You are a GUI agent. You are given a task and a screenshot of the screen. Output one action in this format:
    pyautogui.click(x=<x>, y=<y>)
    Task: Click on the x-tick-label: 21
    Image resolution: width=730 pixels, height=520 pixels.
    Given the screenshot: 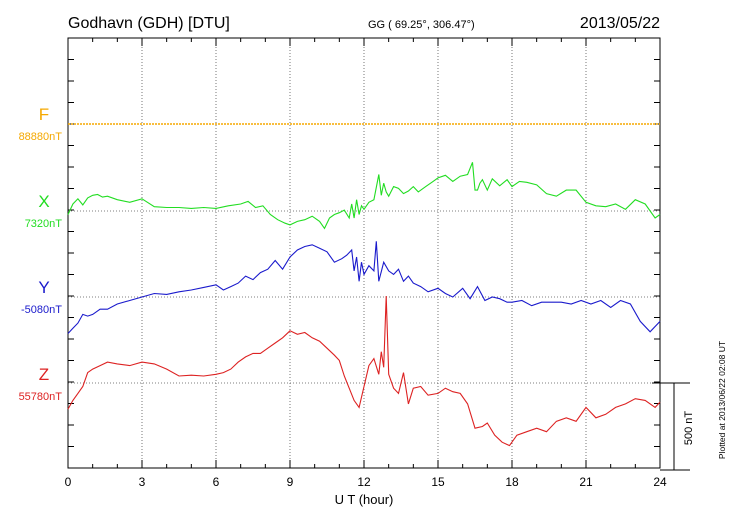 What is the action you would take?
    pyautogui.click(x=586, y=482)
    